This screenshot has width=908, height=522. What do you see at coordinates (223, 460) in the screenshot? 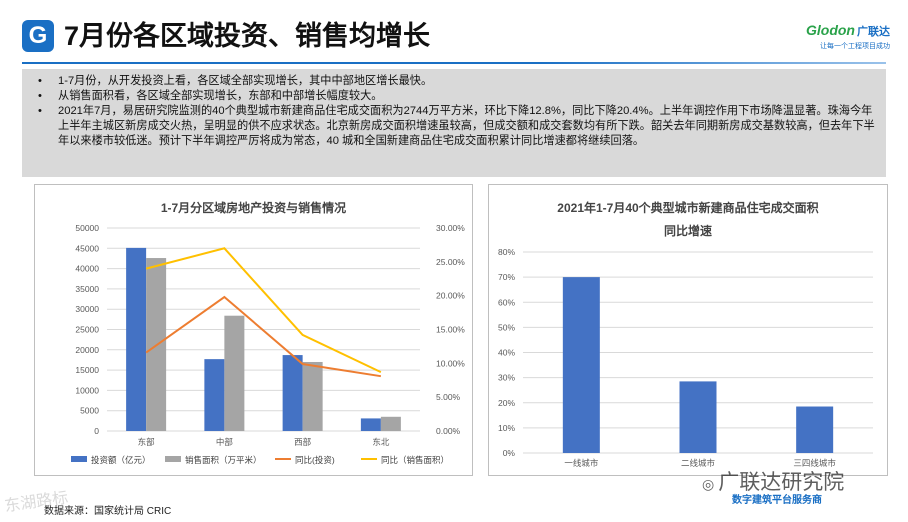
I see `legend-label: 销售面积（万平米）` at bounding box center [223, 460].